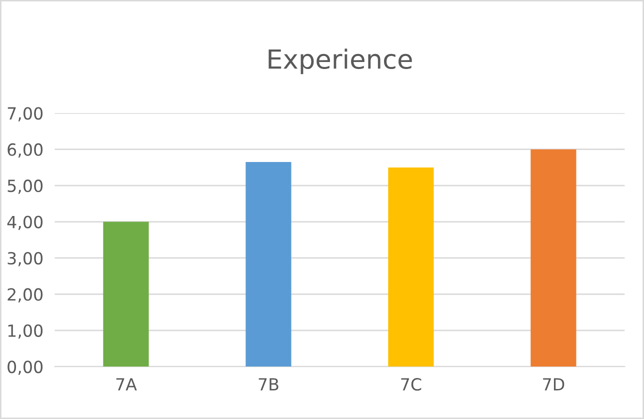 The height and width of the screenshot is (419, 644). What do you see at coordinates (553, 384) in the screenshot?
I see `x-tick-label: 7D` at bounding box center [553, 384].